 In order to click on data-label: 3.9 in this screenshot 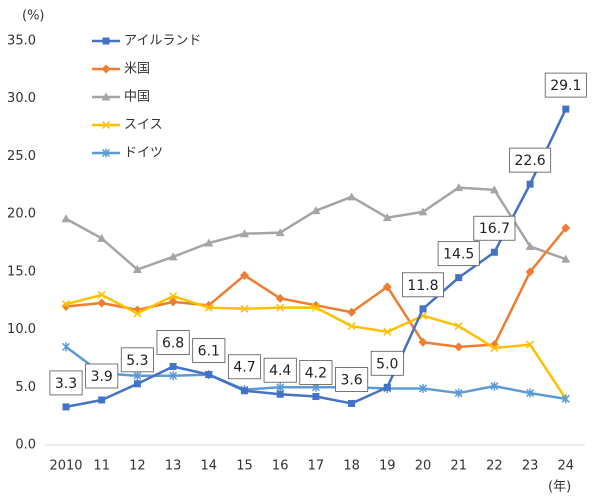, I will do `click(102, 376)`.